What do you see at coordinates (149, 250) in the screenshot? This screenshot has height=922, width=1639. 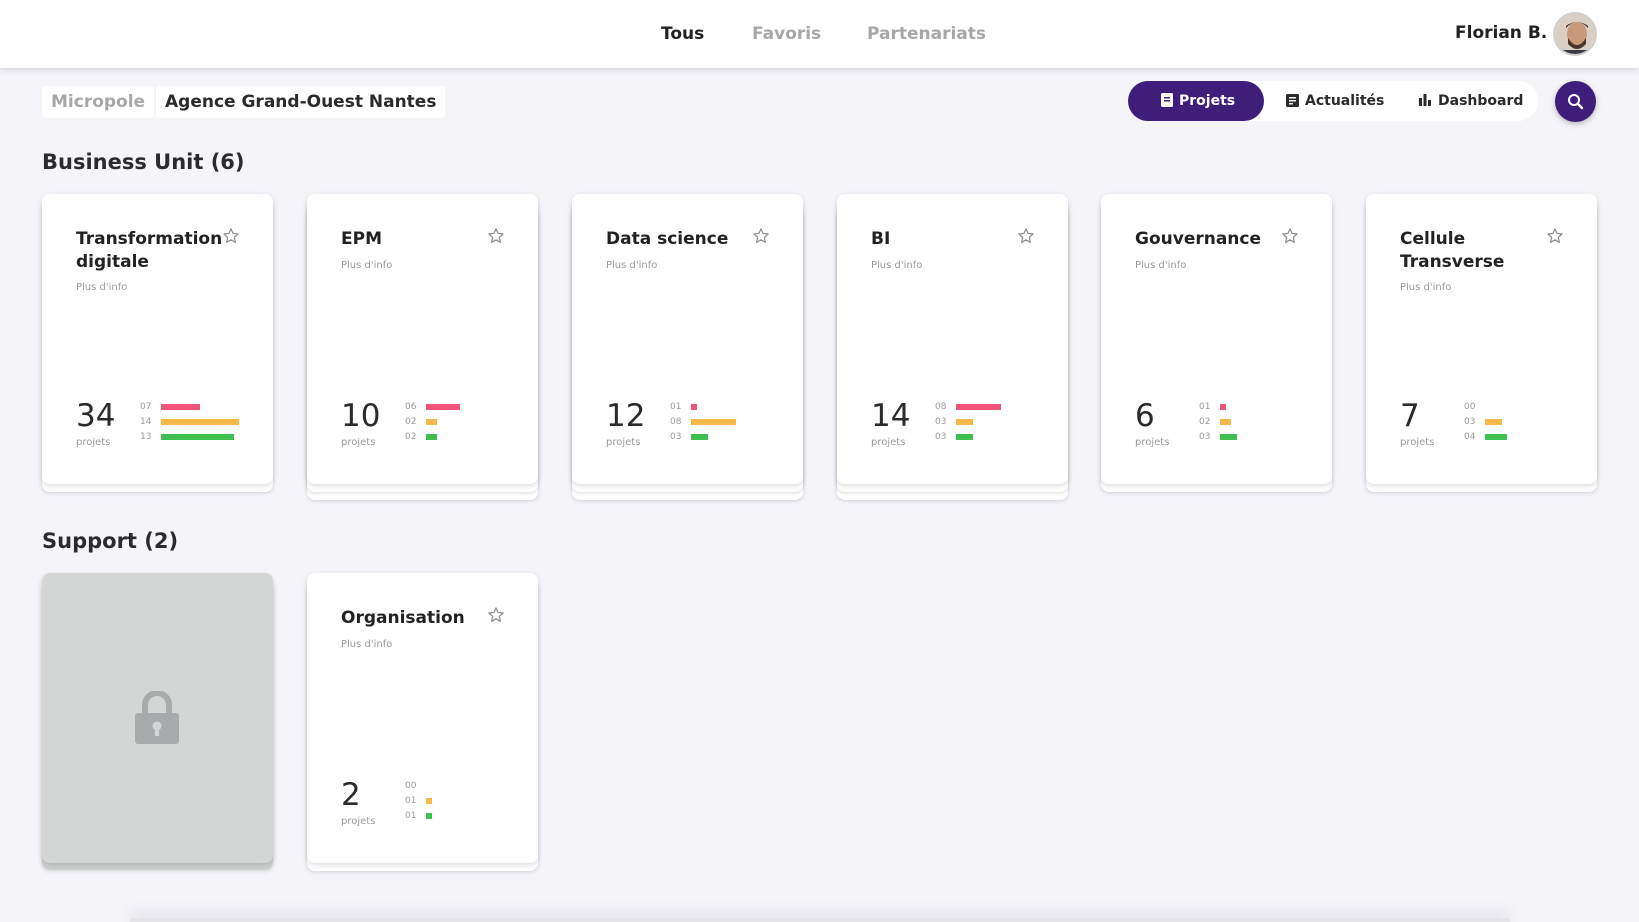 I see `card-title: Transformation digitale` at bounding box center [149, 250].